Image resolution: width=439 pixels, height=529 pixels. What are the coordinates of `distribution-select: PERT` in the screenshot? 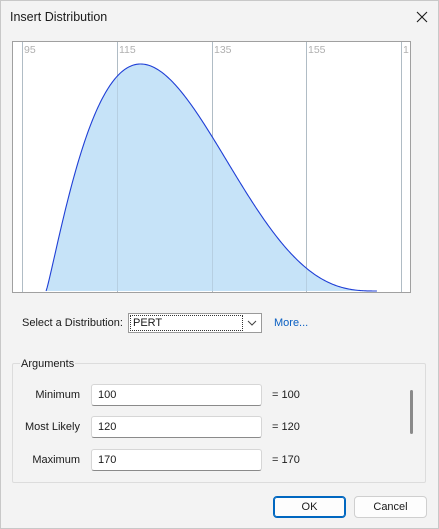 It's located at (195, 323).